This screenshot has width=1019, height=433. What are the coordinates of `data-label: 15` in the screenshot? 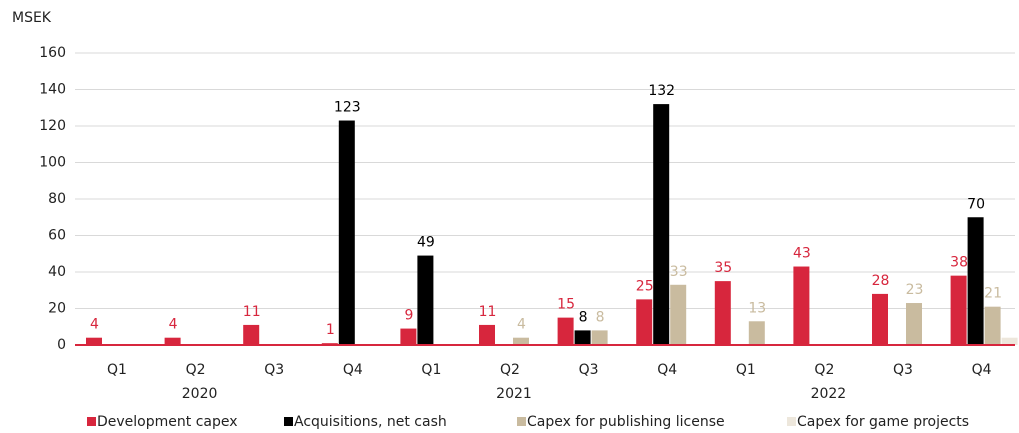 It's located at (566, 305).